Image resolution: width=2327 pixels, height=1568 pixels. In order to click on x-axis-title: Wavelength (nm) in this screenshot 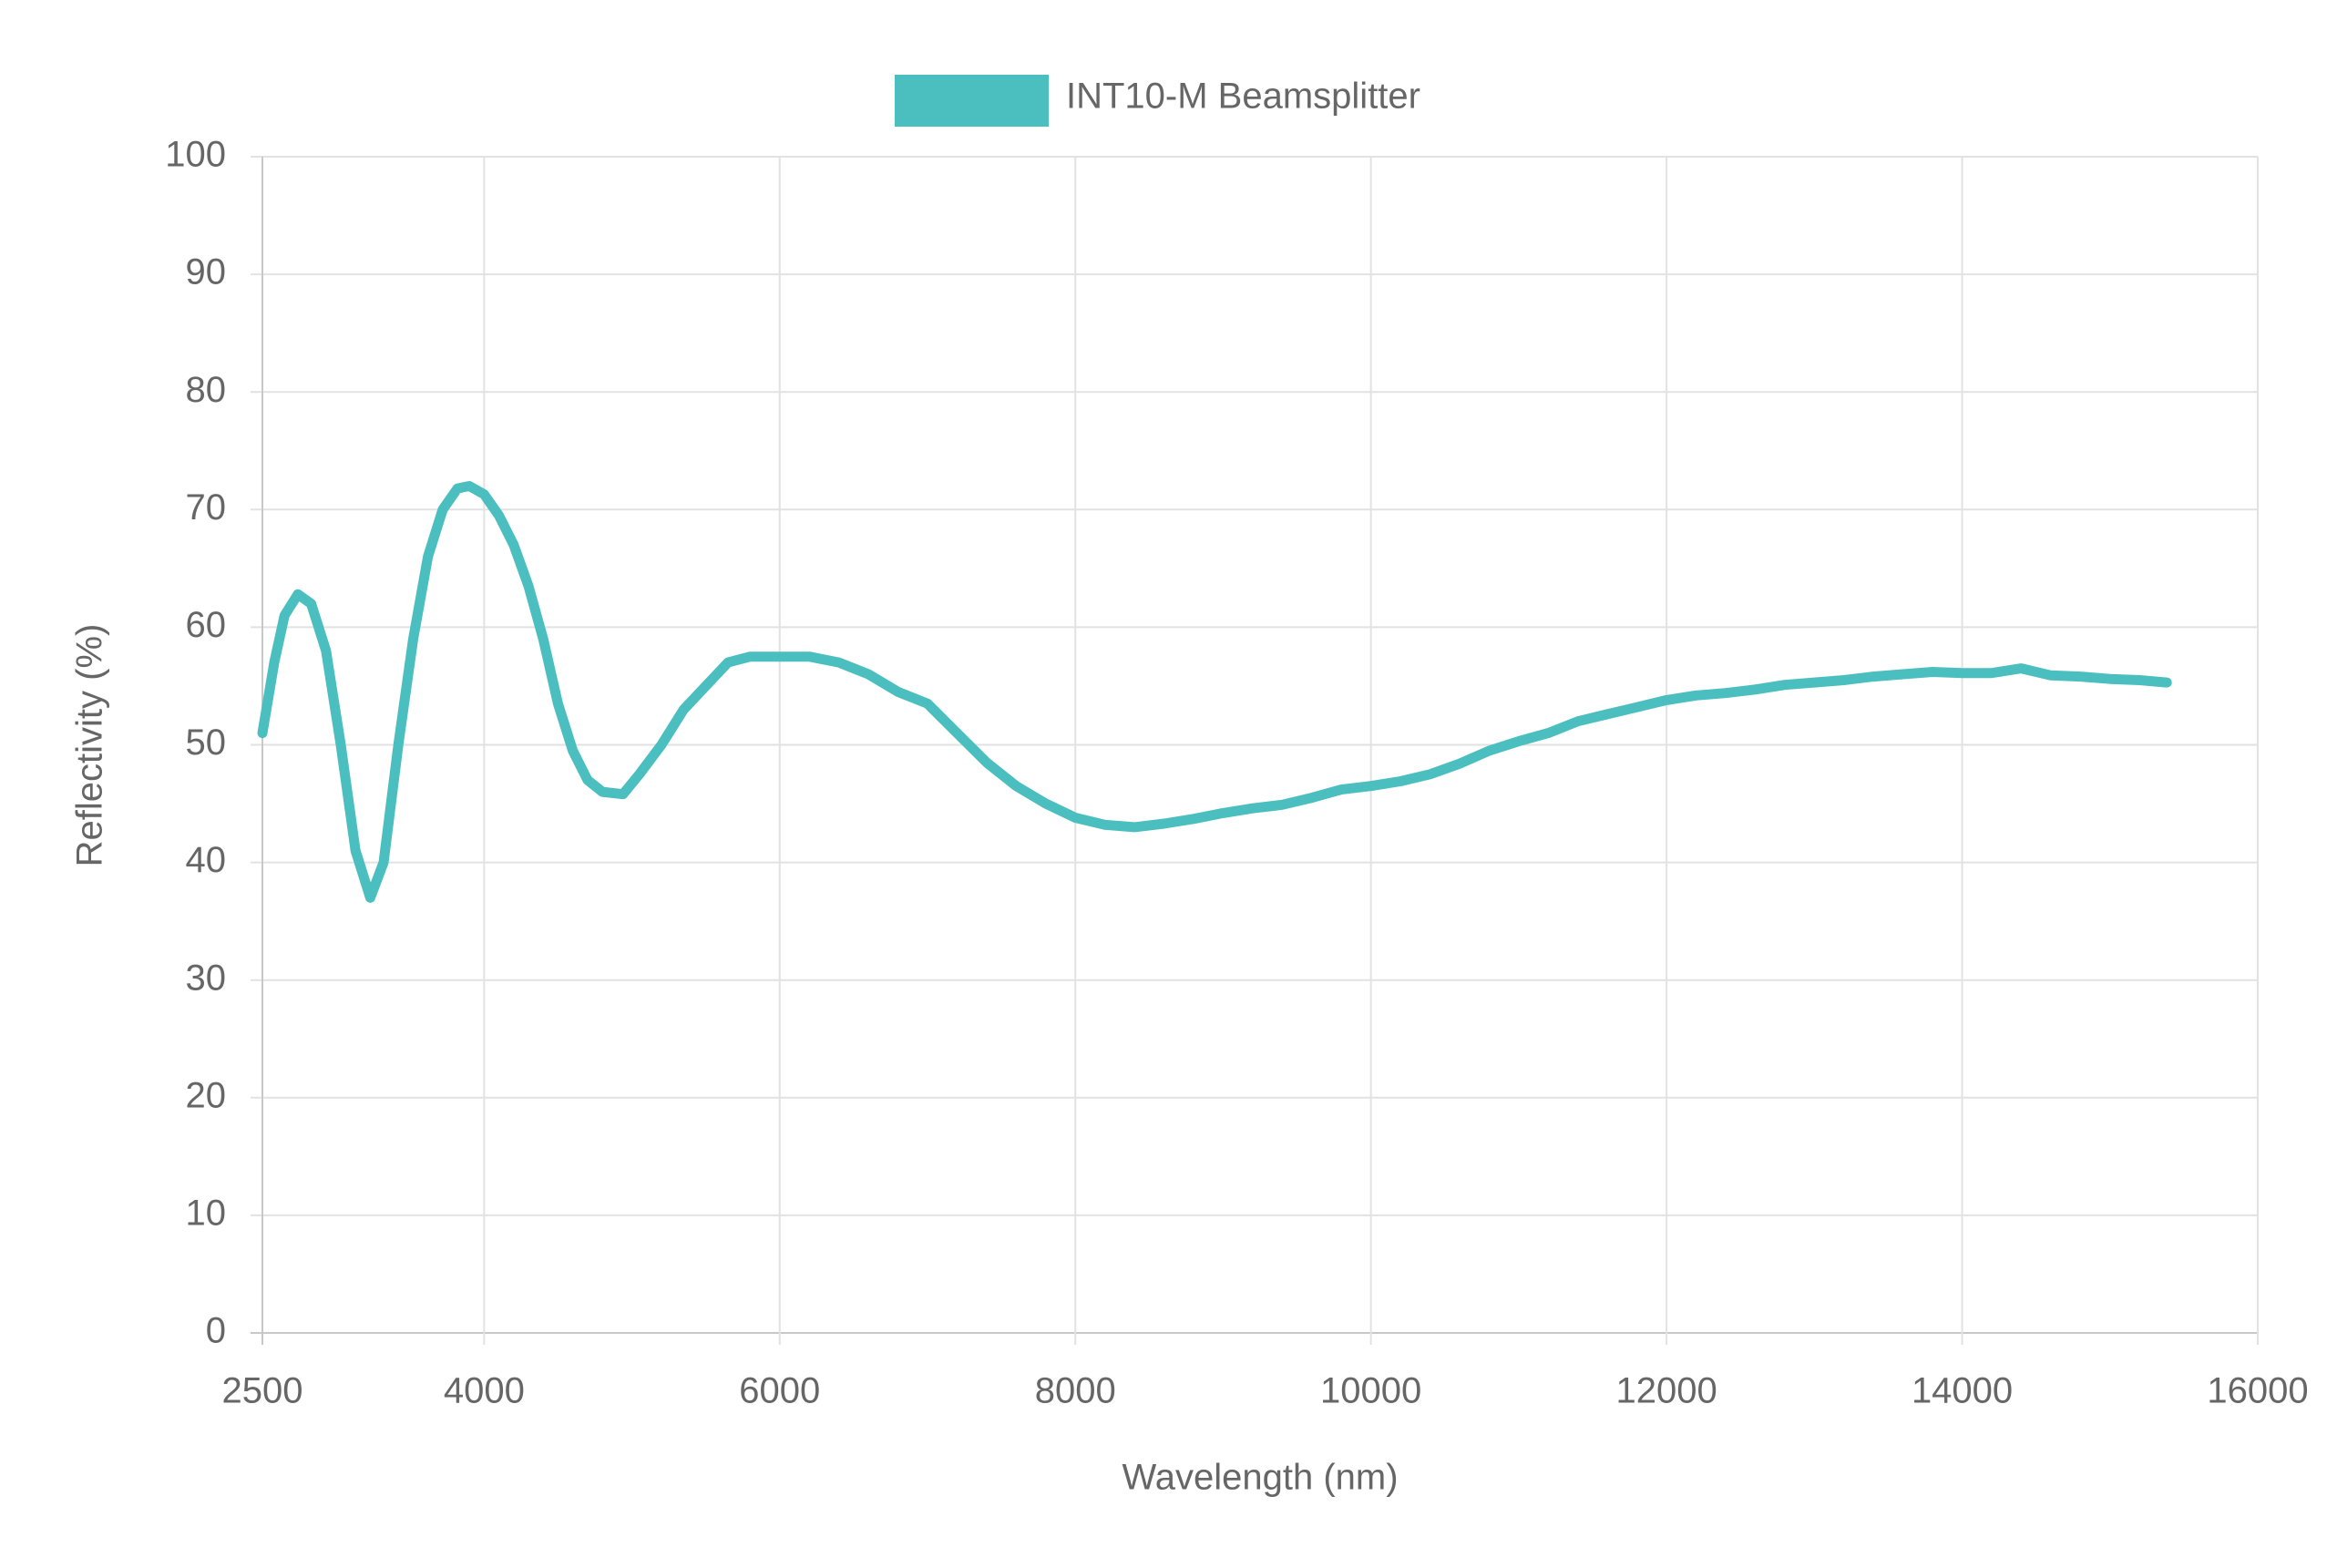, I will do `click(1260, 1478)`.